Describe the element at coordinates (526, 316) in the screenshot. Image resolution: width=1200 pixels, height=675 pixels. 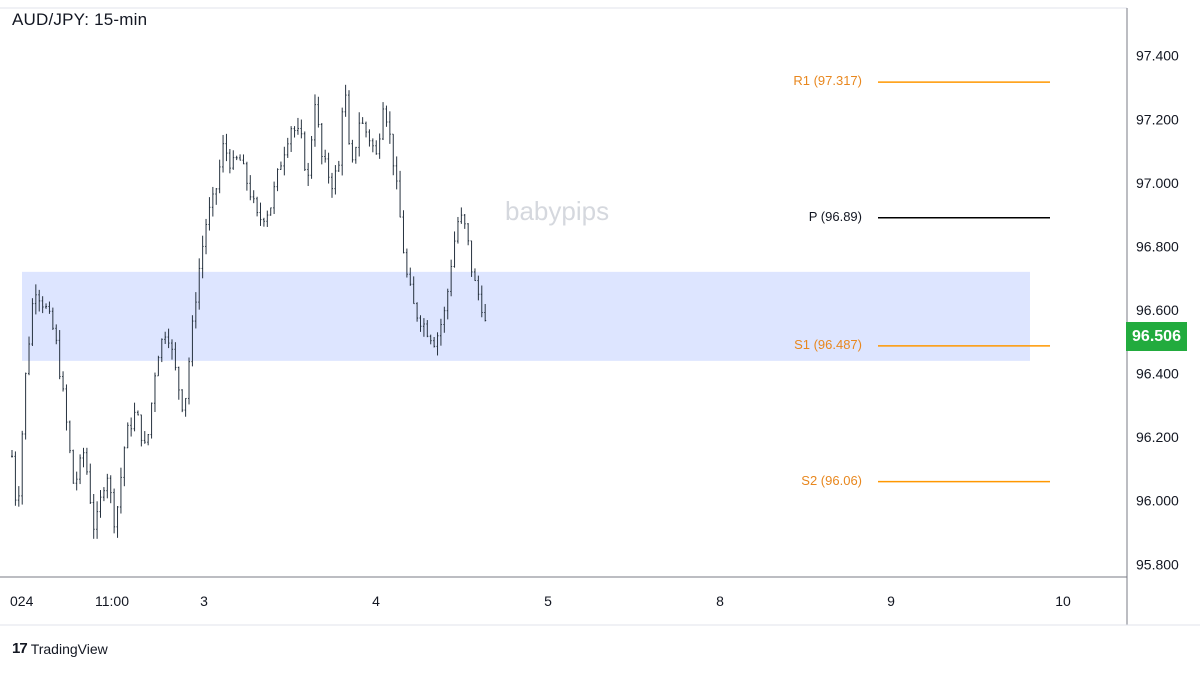
I see `support-zone` at that location.